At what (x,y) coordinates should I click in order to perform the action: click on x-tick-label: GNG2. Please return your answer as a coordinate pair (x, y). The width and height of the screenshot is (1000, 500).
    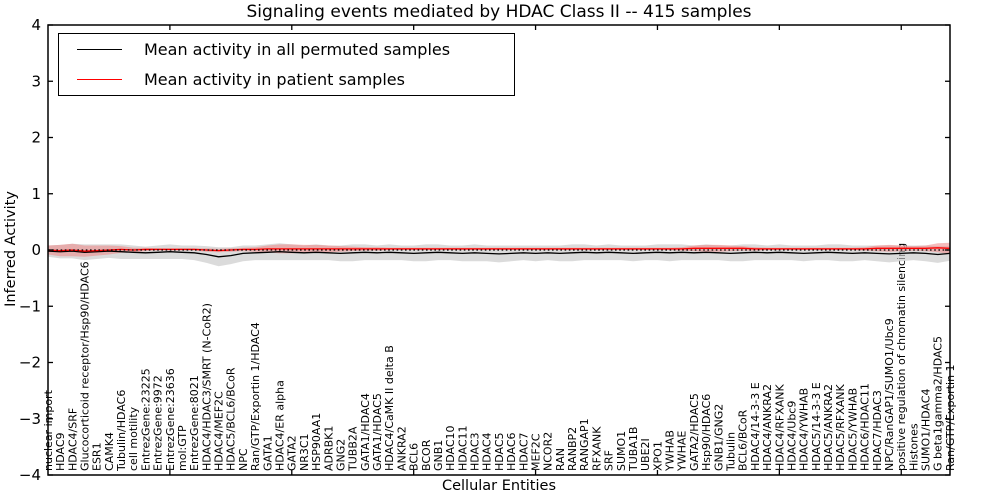
    Looking at the image, I should click on (340, 455).